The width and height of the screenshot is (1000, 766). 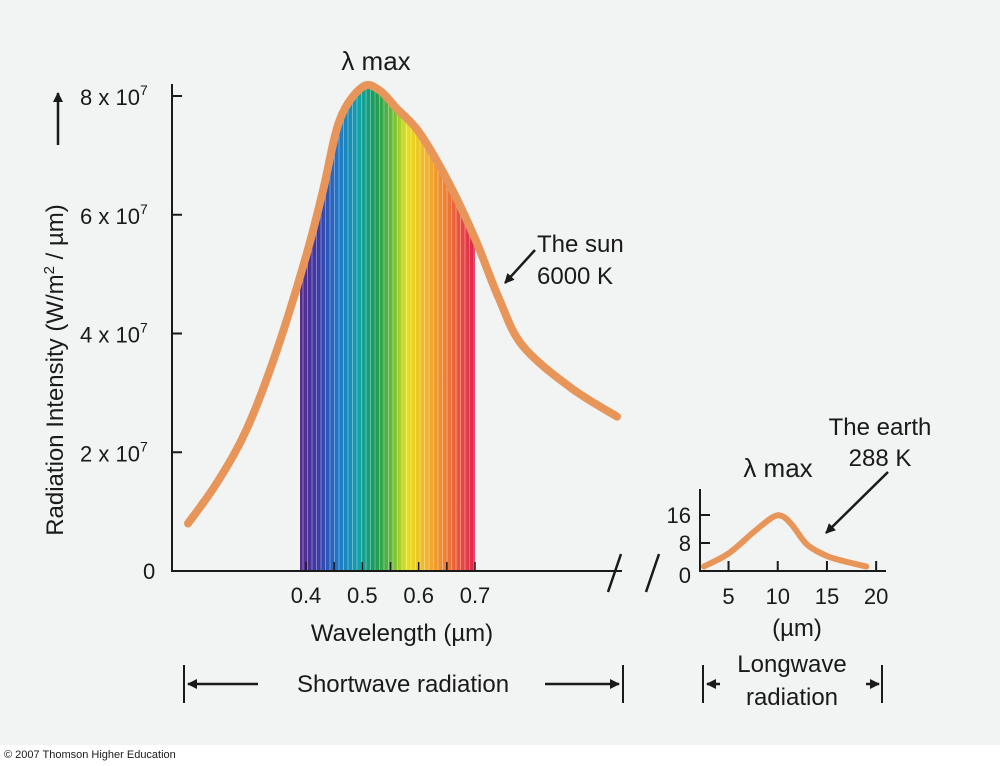 What do you see at coordinates (880, 458) in the screenshot?
I see `earth-temperature-label: 288 K` at bounding box center [880, 458].